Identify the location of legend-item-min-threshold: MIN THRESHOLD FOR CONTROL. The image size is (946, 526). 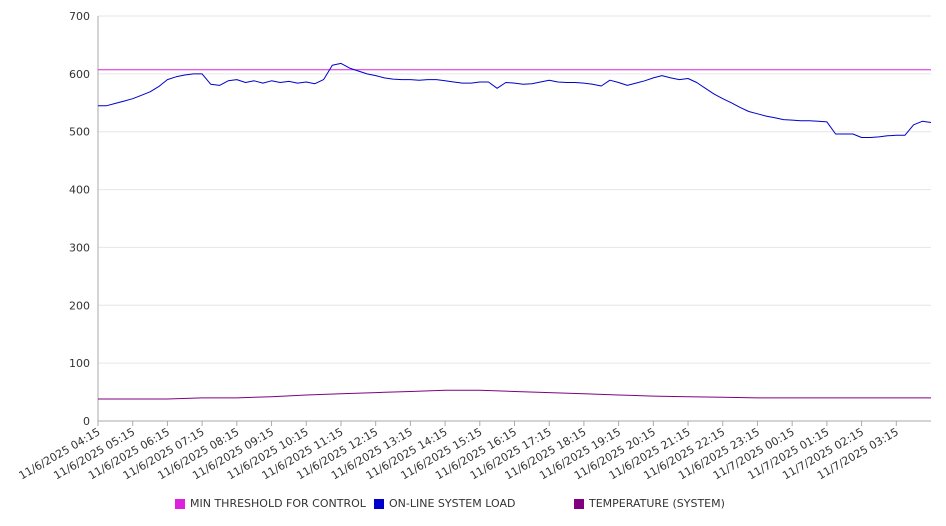
(270, 503).